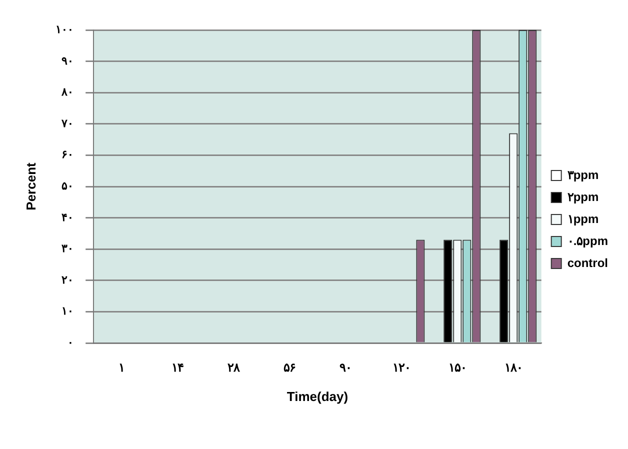 Image resolution: width=628 pixels, height=449 pixels. Describe the element at coordinates (289, 367) in the screenshot. I see `x-tick-label: ۵۶` at that location.